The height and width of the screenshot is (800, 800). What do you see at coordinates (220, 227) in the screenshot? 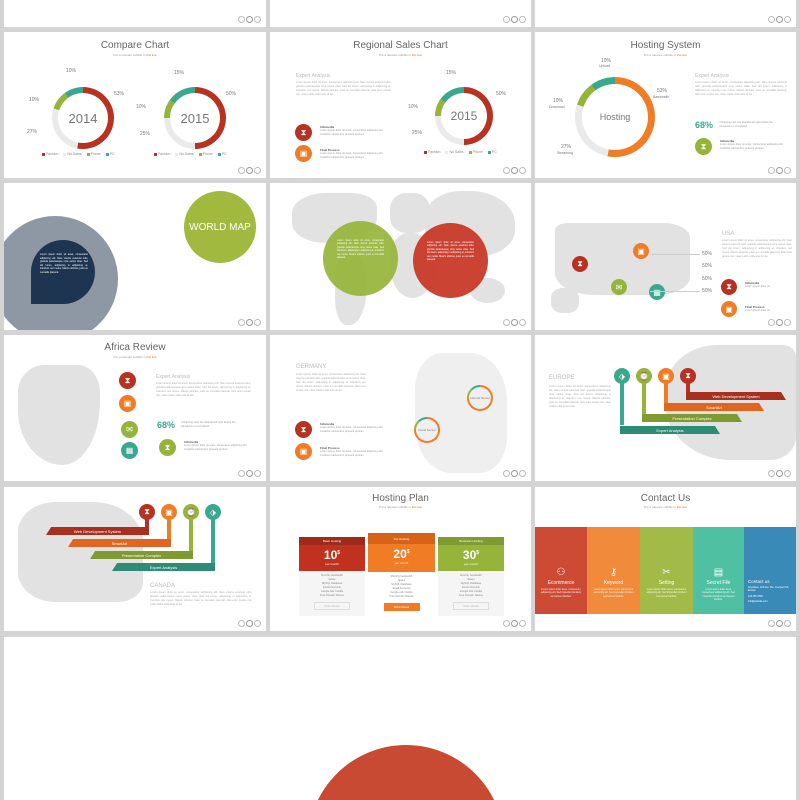
I see `world-map-badge: WORLD MAP` at bounding box center [220, 227].